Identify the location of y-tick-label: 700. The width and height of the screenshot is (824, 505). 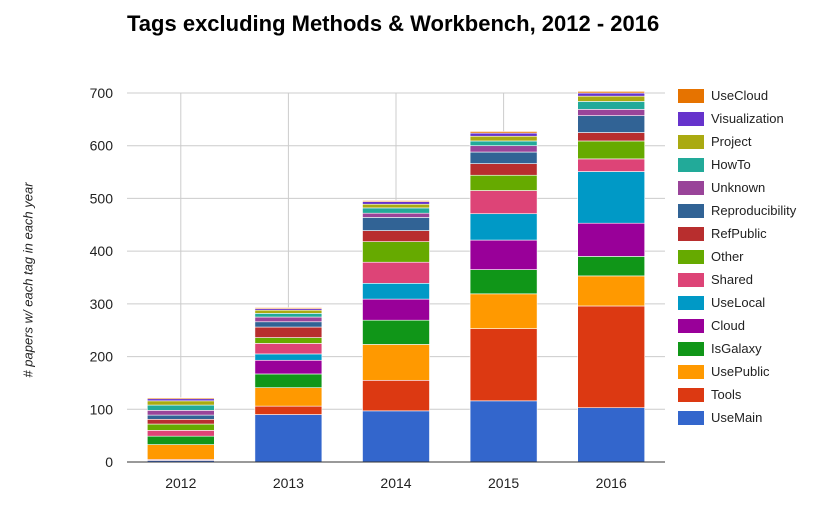
(102, 93).